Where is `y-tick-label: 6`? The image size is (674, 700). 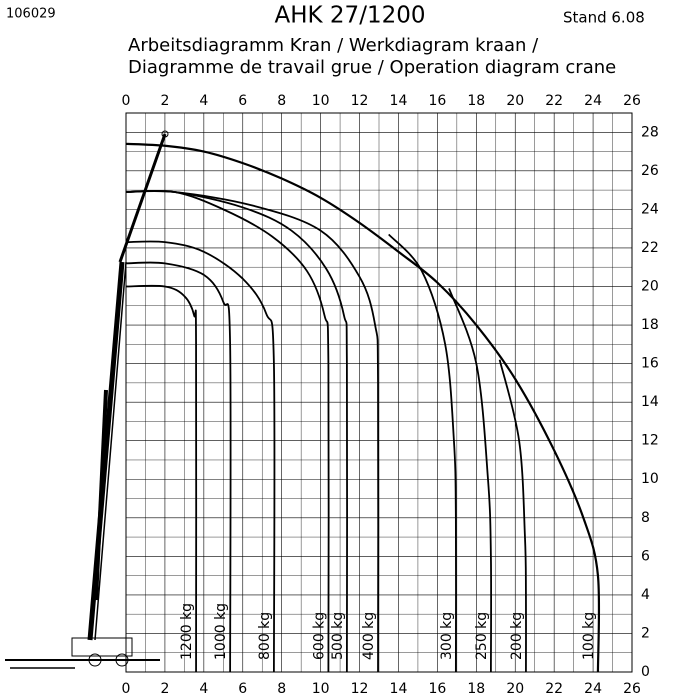
y-tick-label: 6 is located at coordinates (645, 556).